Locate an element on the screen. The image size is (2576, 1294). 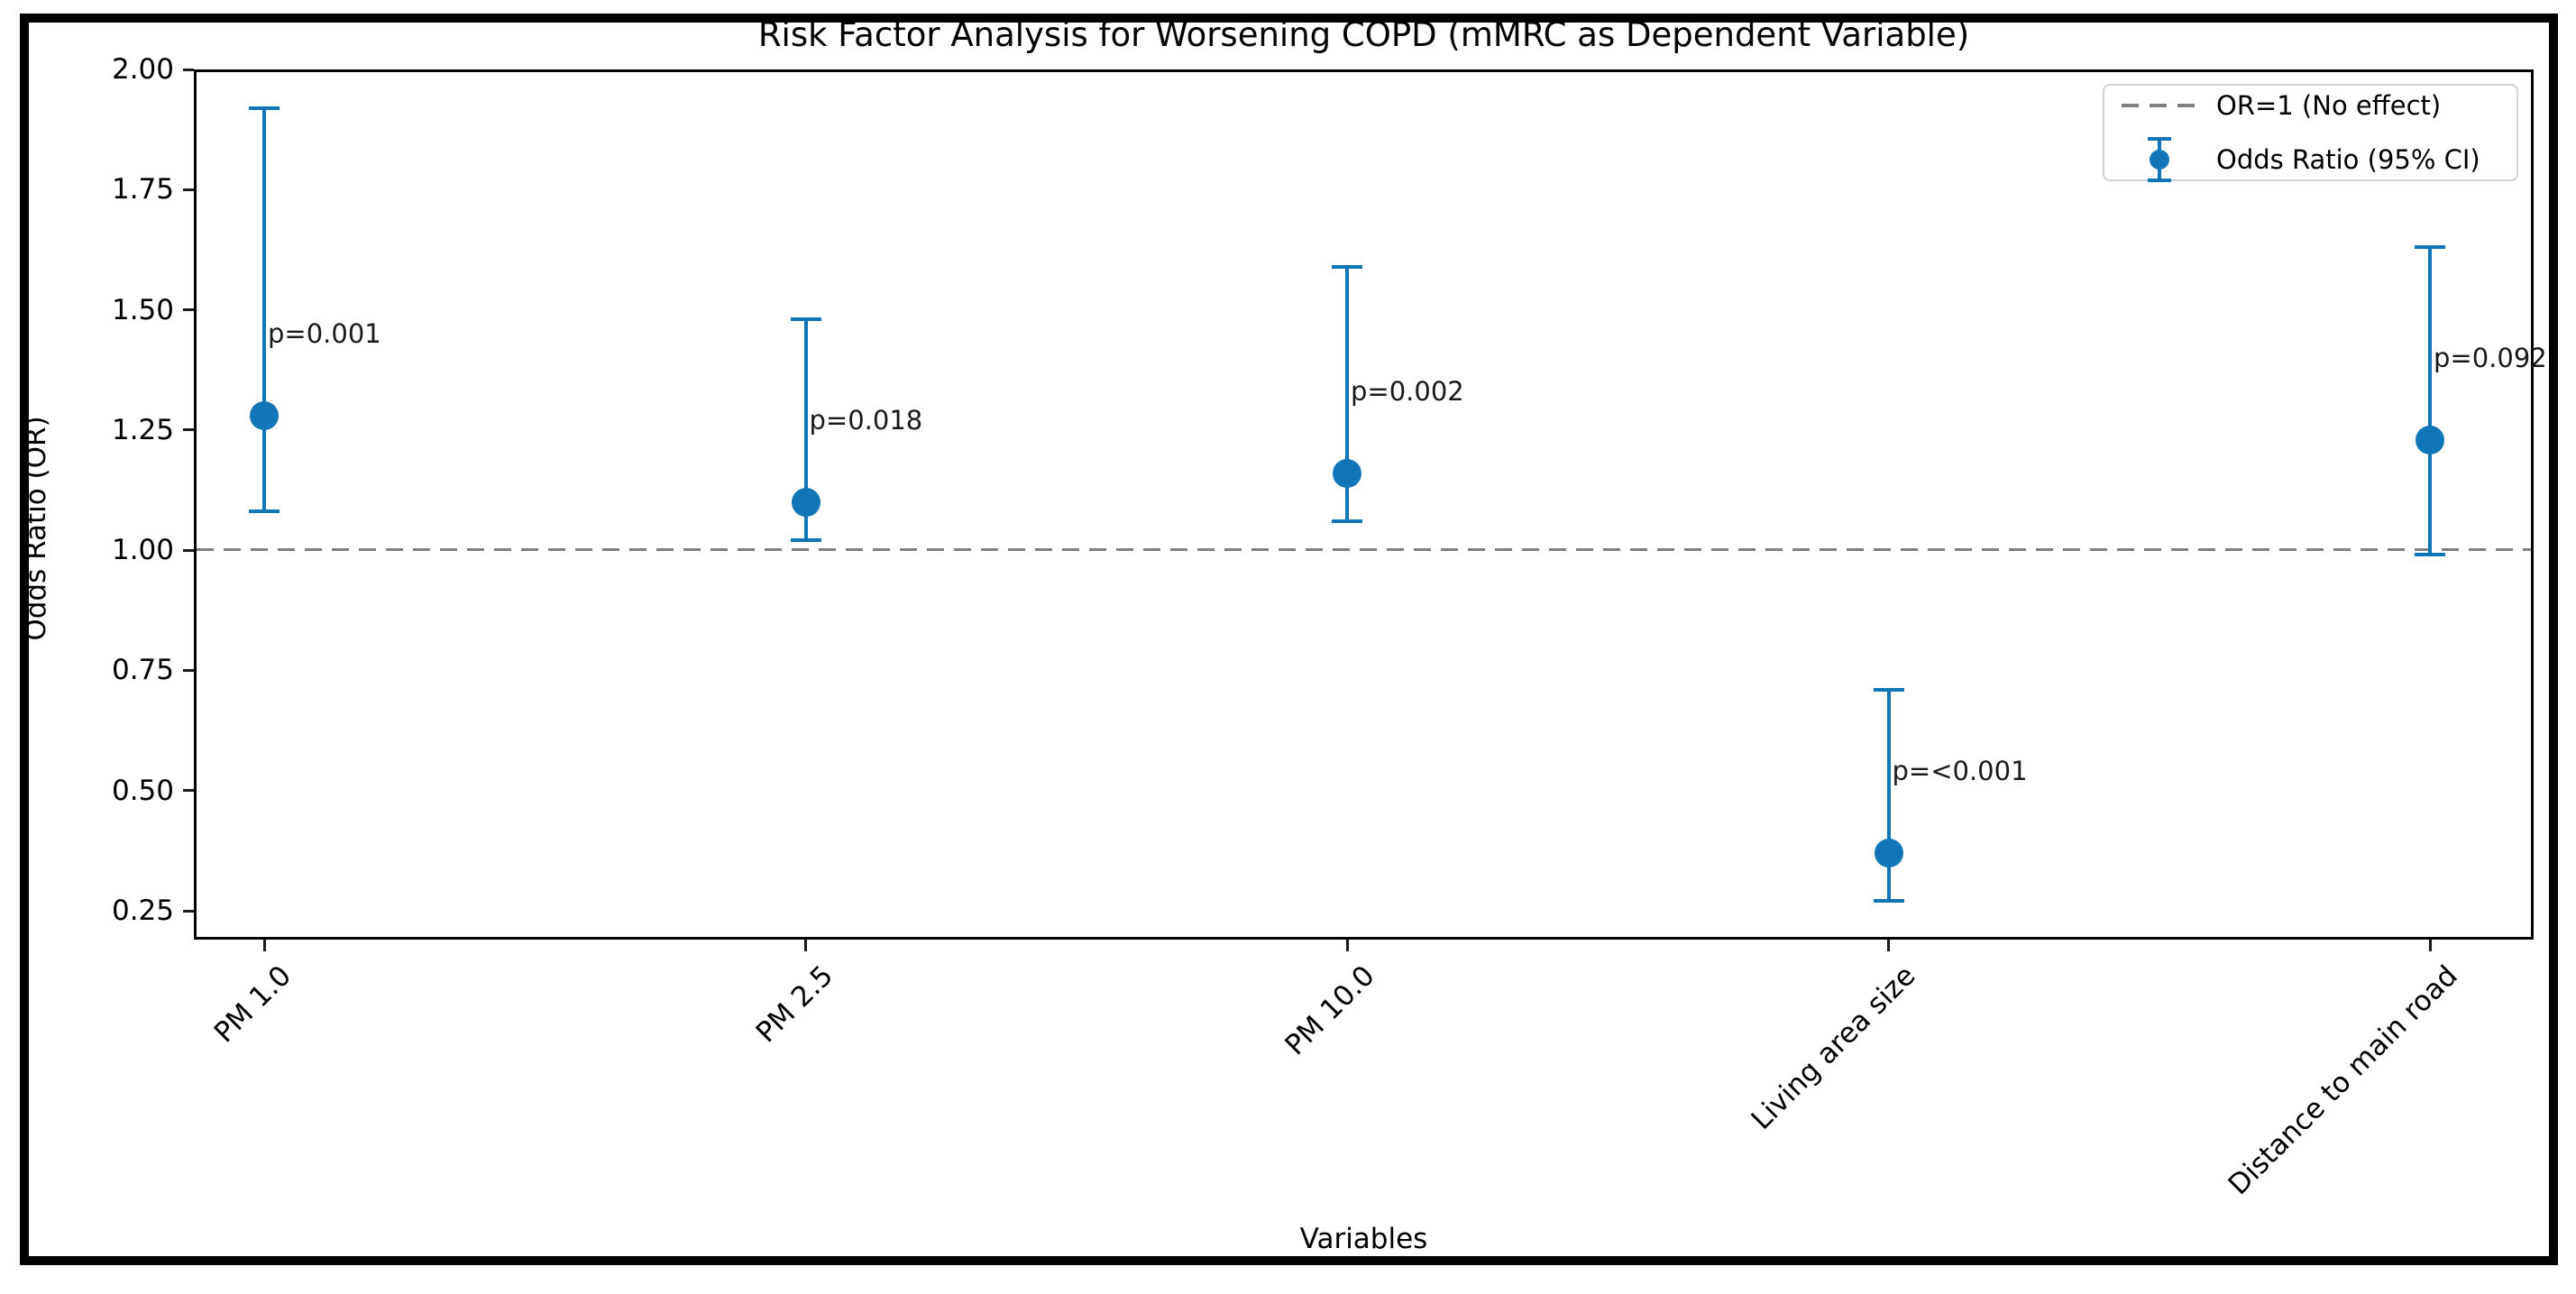
y-tick-label: 0.75 is located at coordinates (142, 670).